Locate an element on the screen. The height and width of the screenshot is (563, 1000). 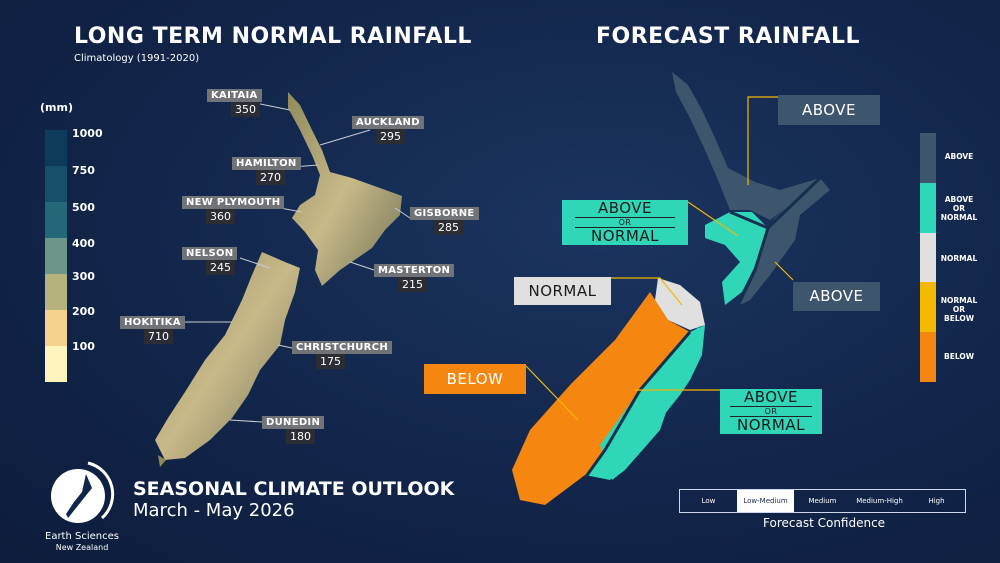
forecast-region-label: BELOW is located at coordinates (475, 379).